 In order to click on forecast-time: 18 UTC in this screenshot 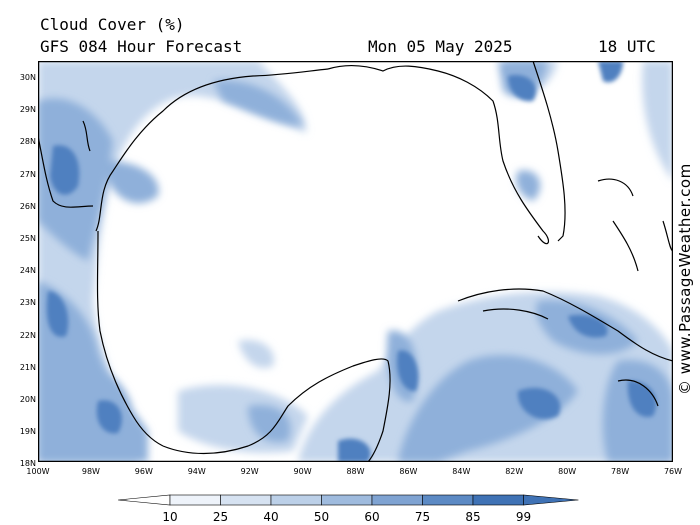, I will do `click(627, 46)`.